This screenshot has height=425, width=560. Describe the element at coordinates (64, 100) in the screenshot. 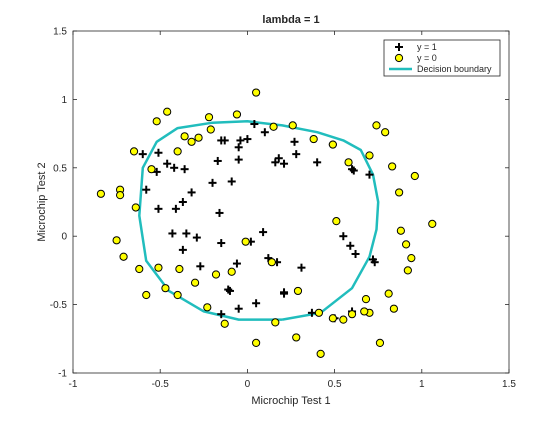

I see `y-tick-label: 1` at that location.